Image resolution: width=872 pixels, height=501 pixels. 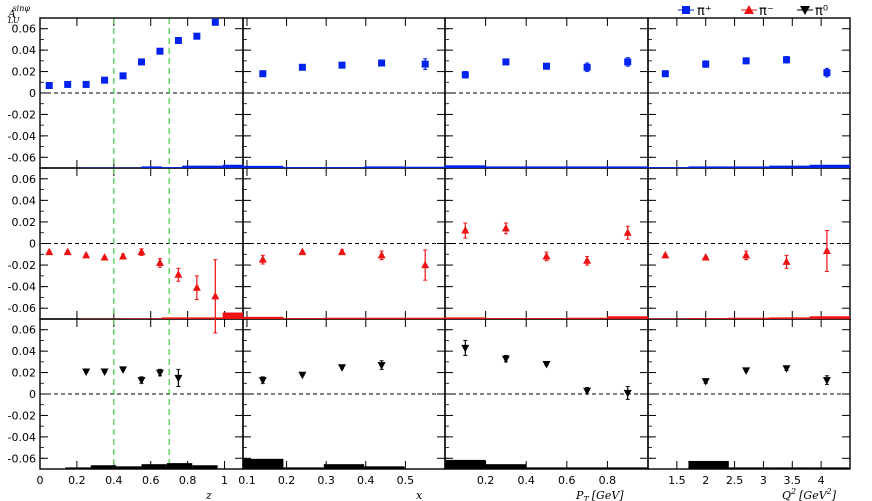 What do you see at coordinates (821, 11) in the screenshot?
I see `legend-label-pi-zero: π⁰` at bounding box center [821, 11].